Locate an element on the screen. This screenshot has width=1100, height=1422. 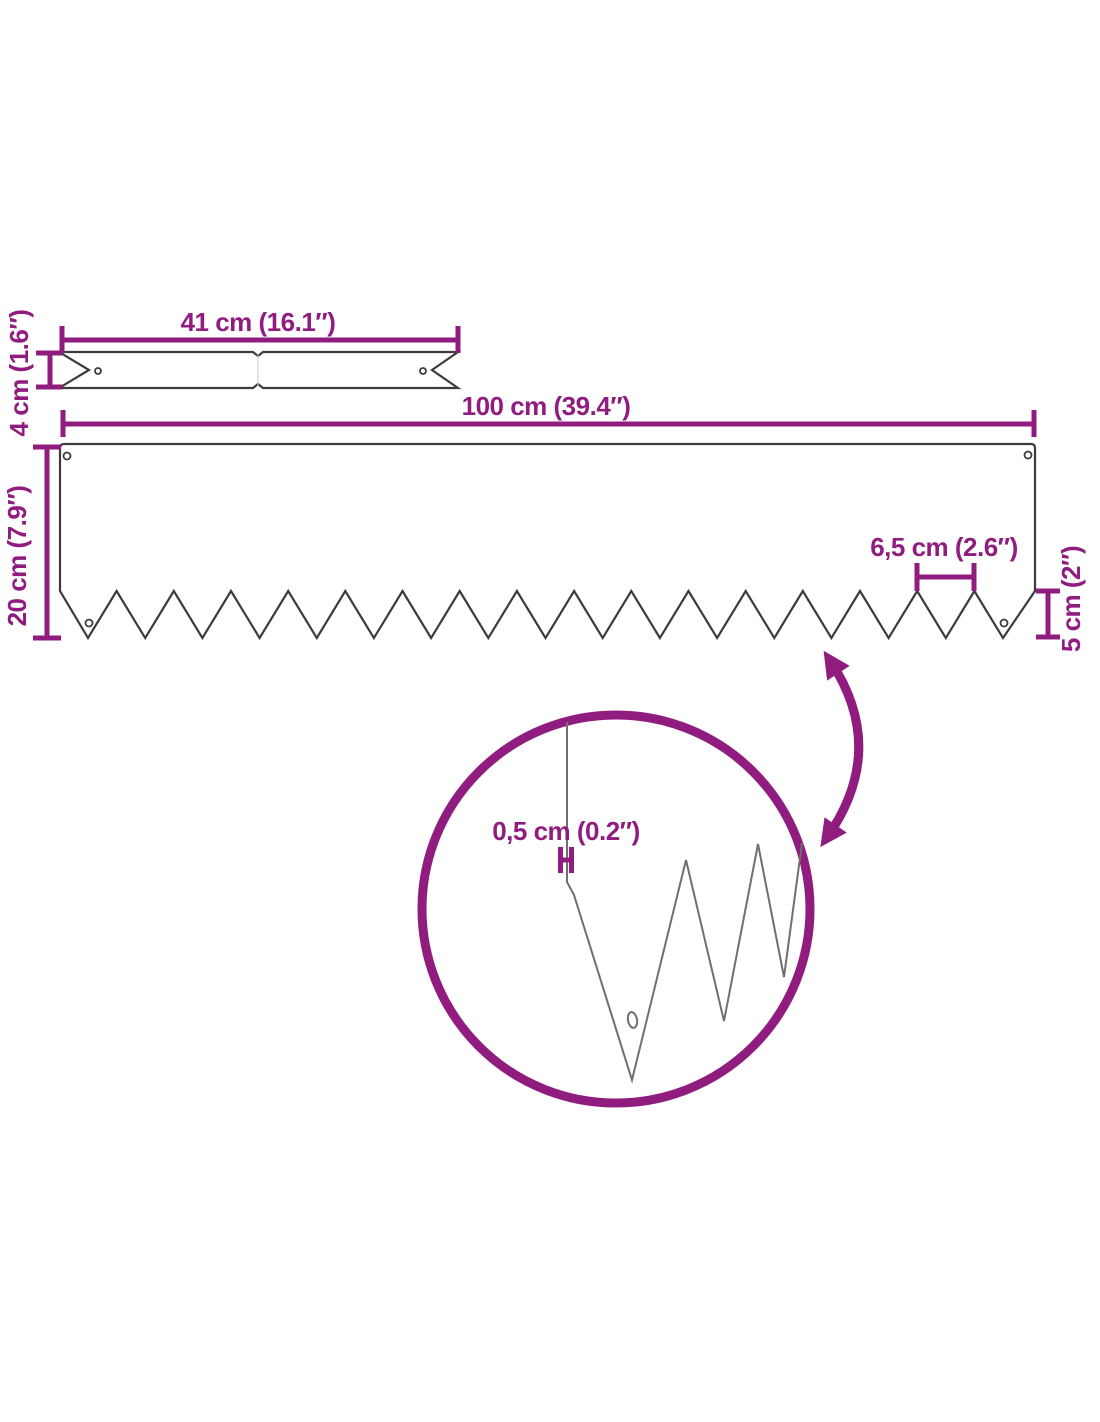
panel-hole-top-left is located at coordinates (67, 456).